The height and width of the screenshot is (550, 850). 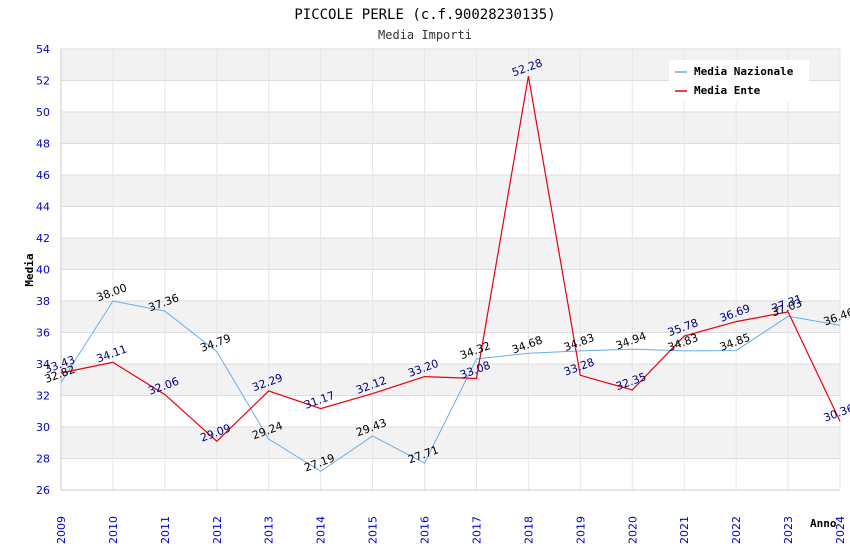 I want to click on x-tick-label: 2020, so click(x=632, y=530).